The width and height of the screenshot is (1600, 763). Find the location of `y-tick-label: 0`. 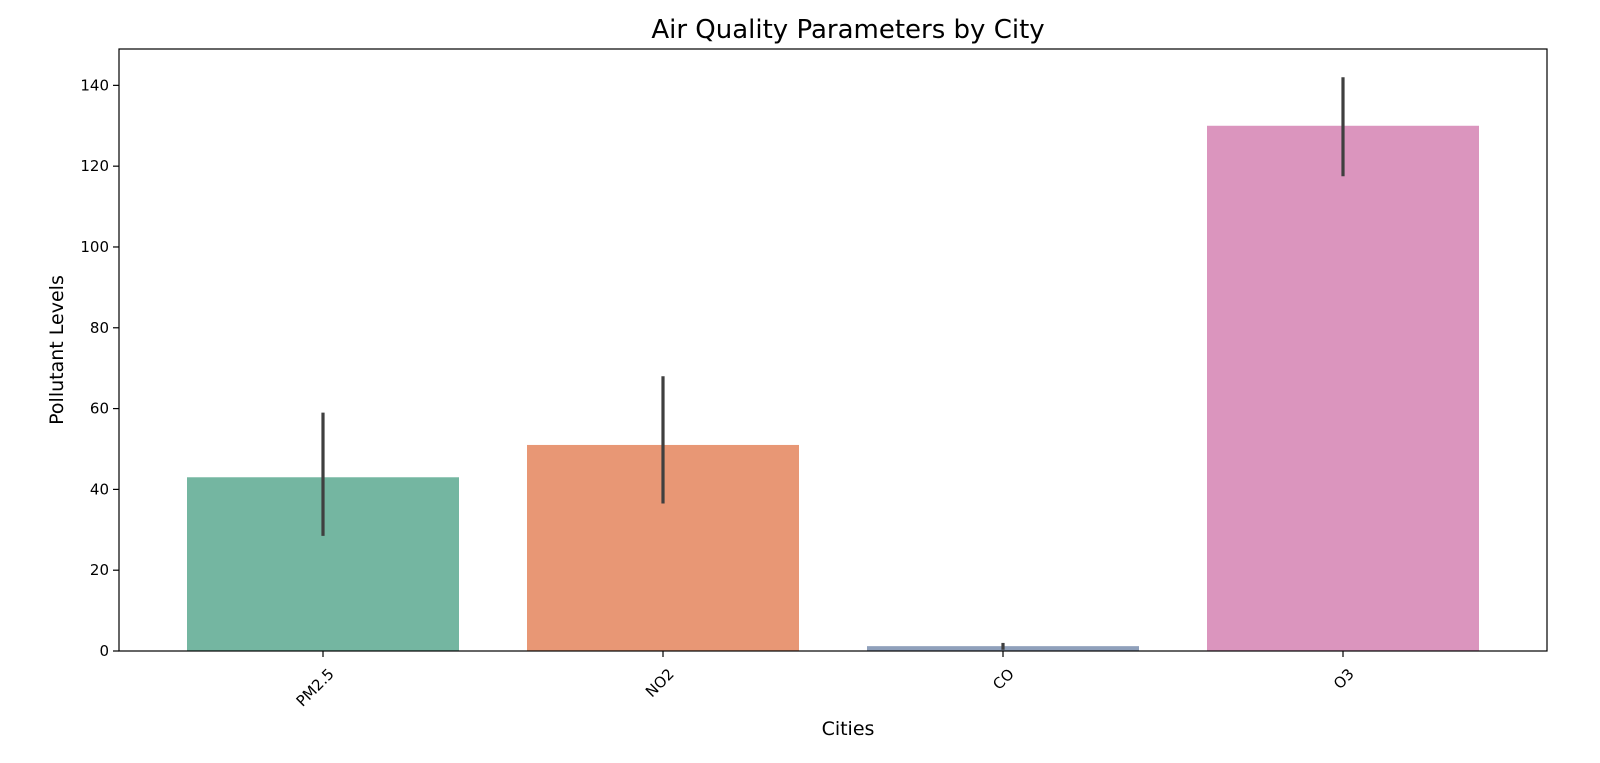

y-tick-label: 0 is located at coordinates (104, 651).